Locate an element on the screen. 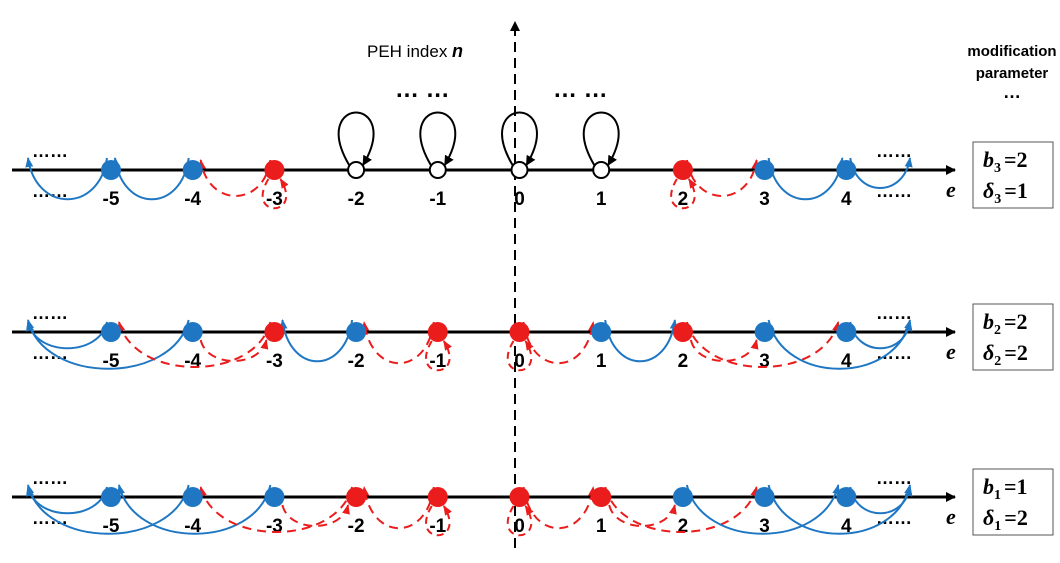 Image resolution: width=1060 pixels, height=563 pixels. tick-label: 2 is located at coordinates (683, 199).